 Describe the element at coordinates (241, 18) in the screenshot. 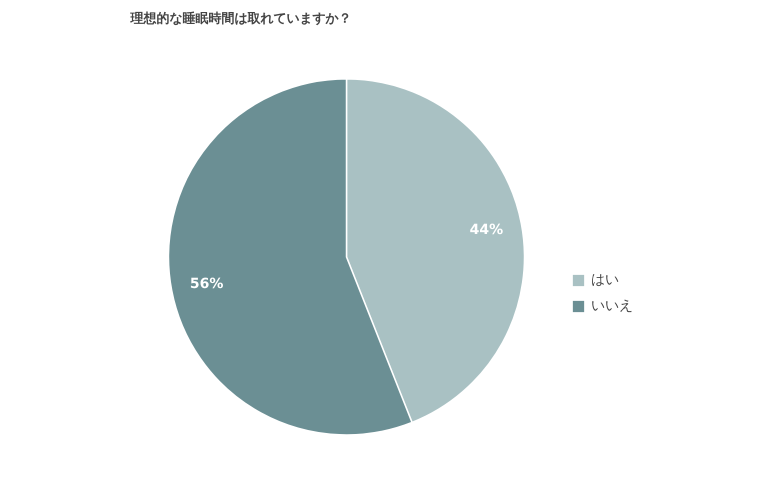

I see `chart-title: 理想的な睡眠時間は取れていますか？` at that location.